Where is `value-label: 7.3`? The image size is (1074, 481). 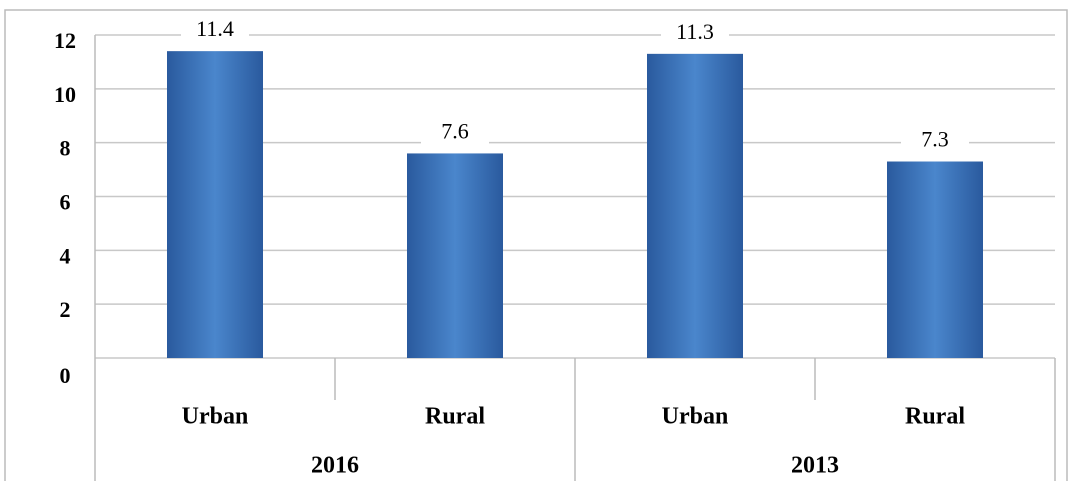 value-label: 7.3 is located at coordinates (935, 139).